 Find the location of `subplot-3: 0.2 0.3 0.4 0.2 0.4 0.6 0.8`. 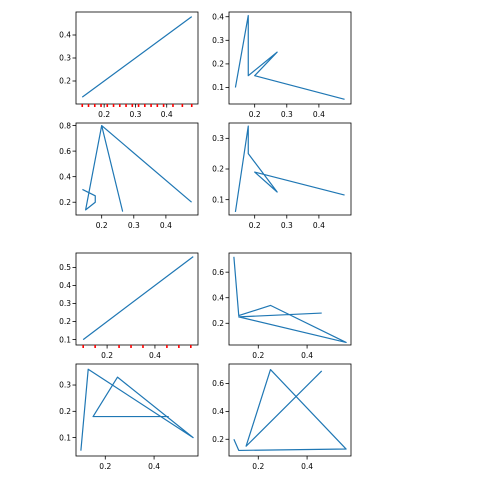

subplot-3: 0.2 0.3 0.4 0.2 0.4 0.6 0.8 is located at coordinates (129, 175).